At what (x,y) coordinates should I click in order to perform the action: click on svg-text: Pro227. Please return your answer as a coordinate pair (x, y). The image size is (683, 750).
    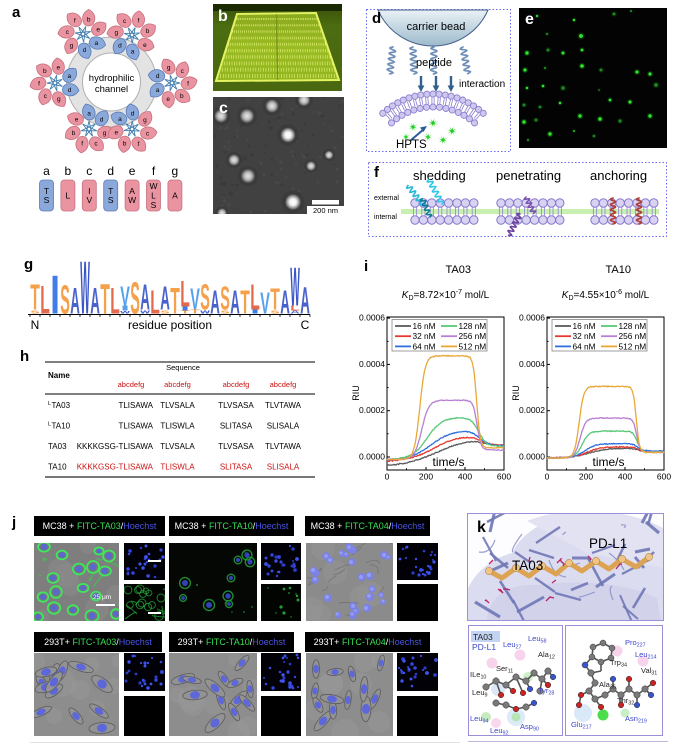
    Looking at the image, I should click on (635, 643).